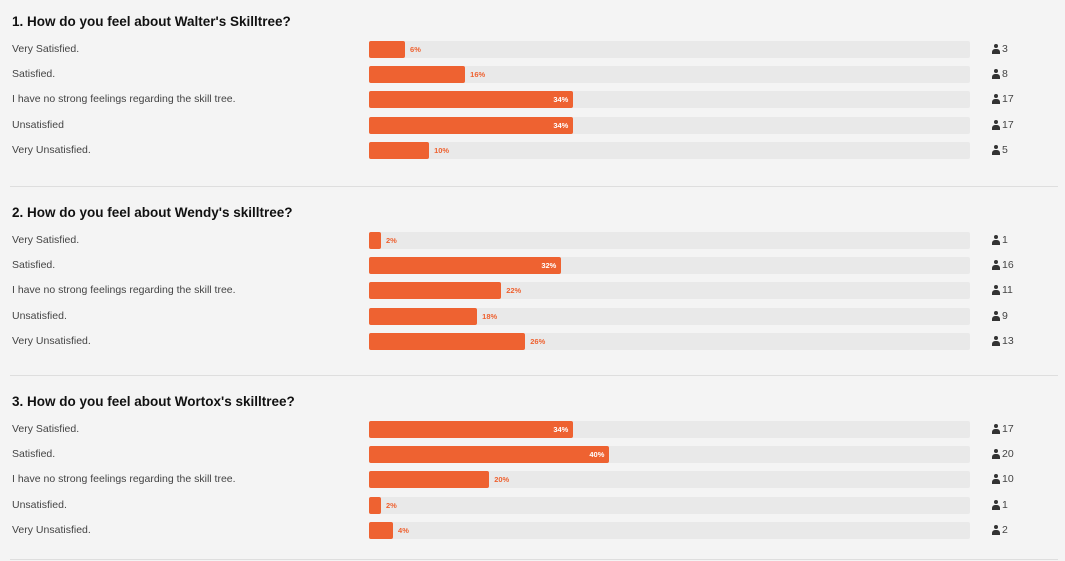  I want to click on respondent-count: 10, so click(1003, 479).